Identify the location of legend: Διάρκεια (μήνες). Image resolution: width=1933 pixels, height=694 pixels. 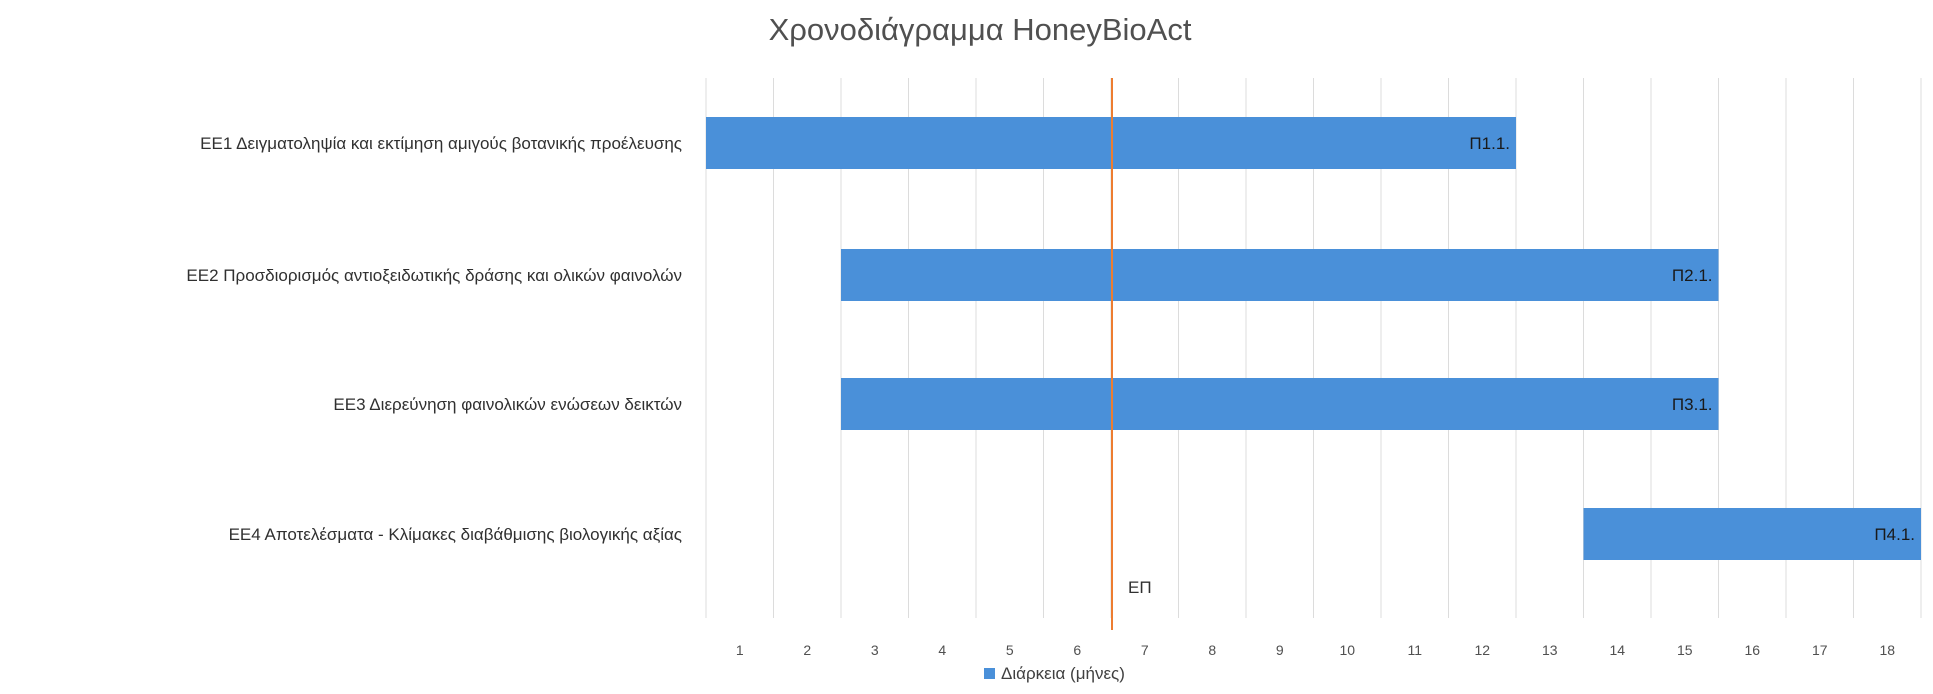
(1054, 673).